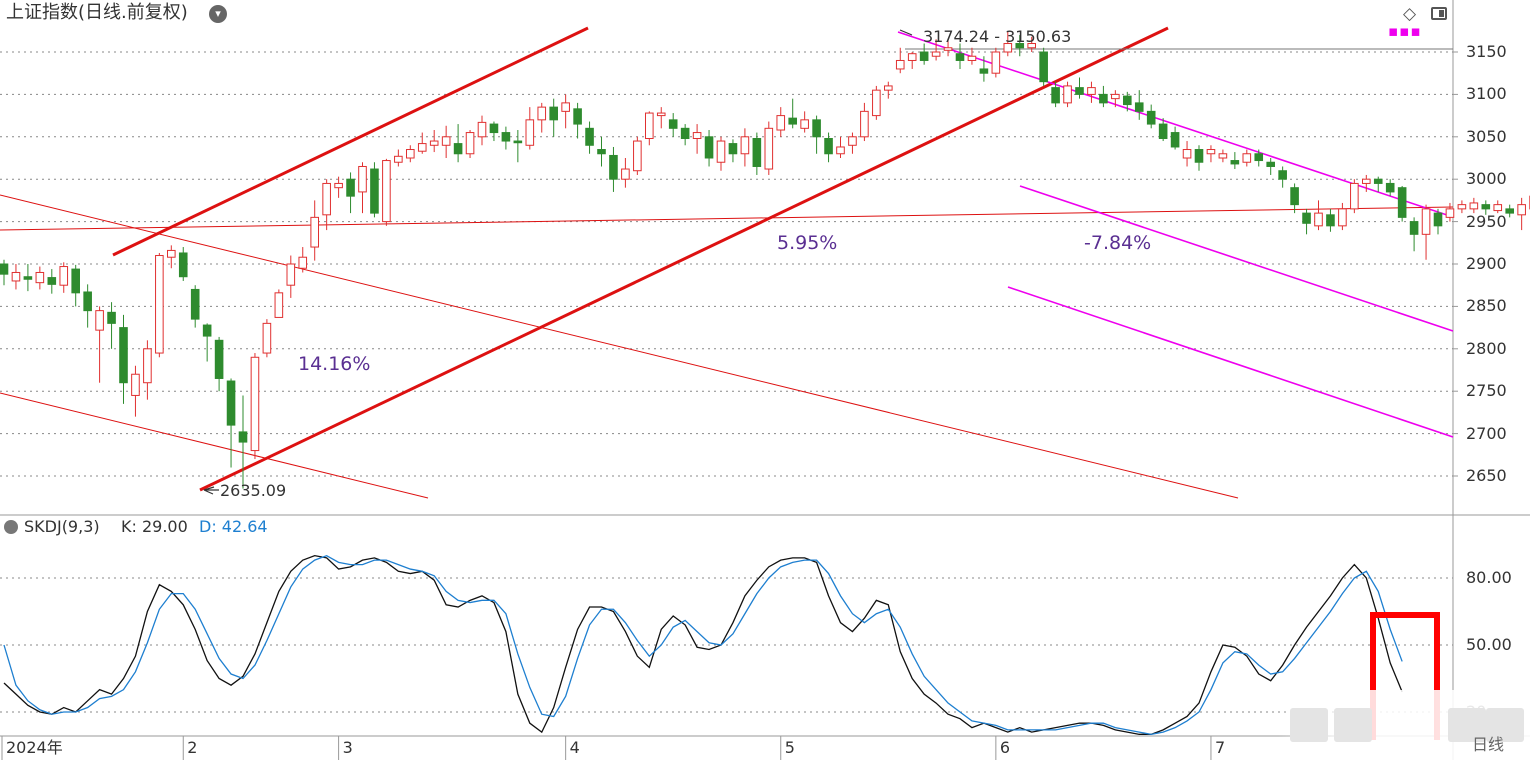 The height and width of the screenshot is (760, 1530). Describe the element at coordinates (807, 243) in the screenshot. I see `pct-label-trend: 5.95%` at that location.